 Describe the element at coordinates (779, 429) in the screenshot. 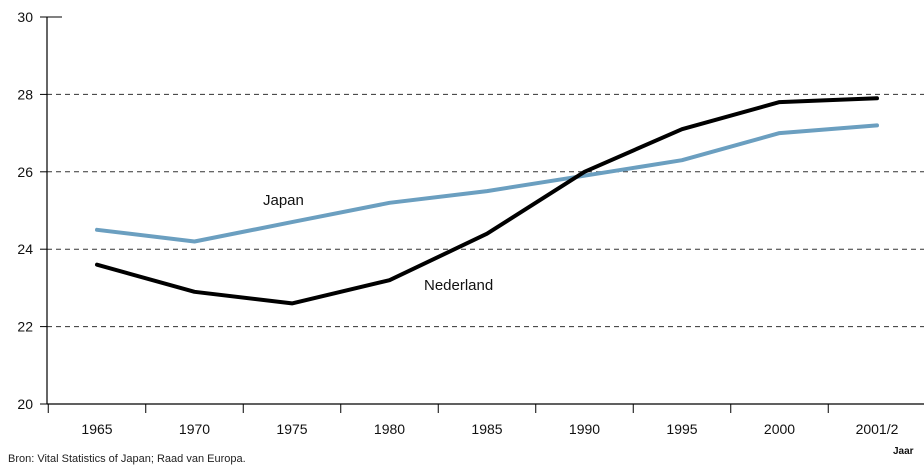

I see `x-tick-label: 2000` at that location.